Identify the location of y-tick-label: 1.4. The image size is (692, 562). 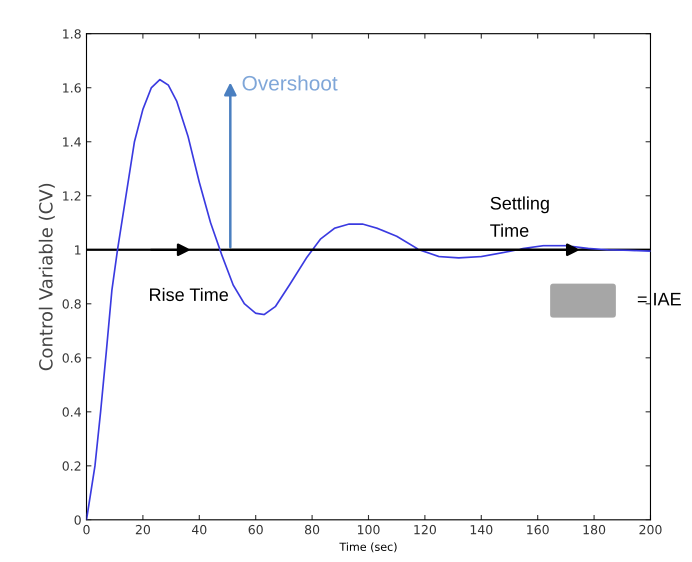
(72, 141).